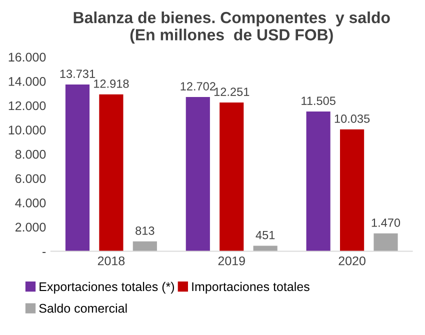  Describe the element at coordinates (30, 154) in the screenshot. I see `y-tick-label: 8.000` at that location.